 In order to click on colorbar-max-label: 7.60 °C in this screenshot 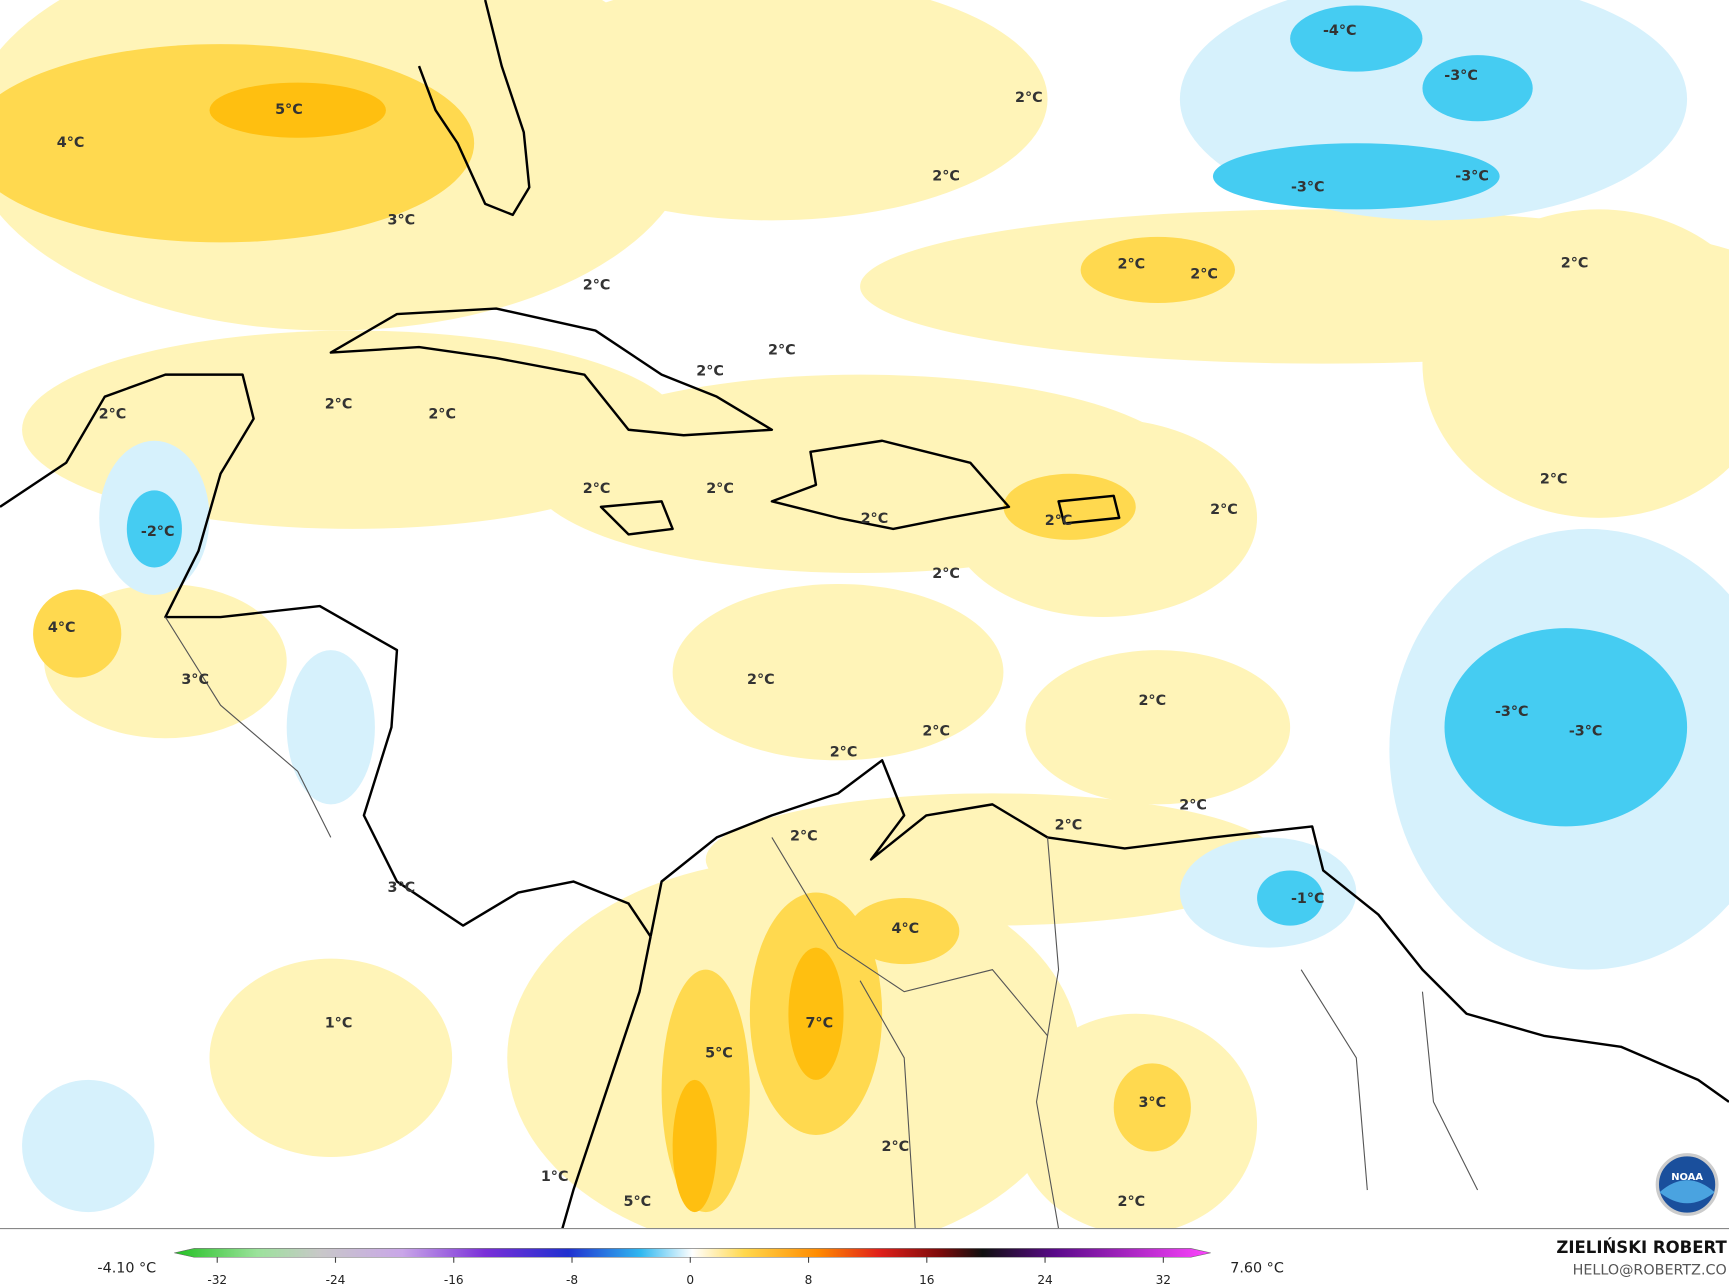, I will do `click(1257, 1268)`.